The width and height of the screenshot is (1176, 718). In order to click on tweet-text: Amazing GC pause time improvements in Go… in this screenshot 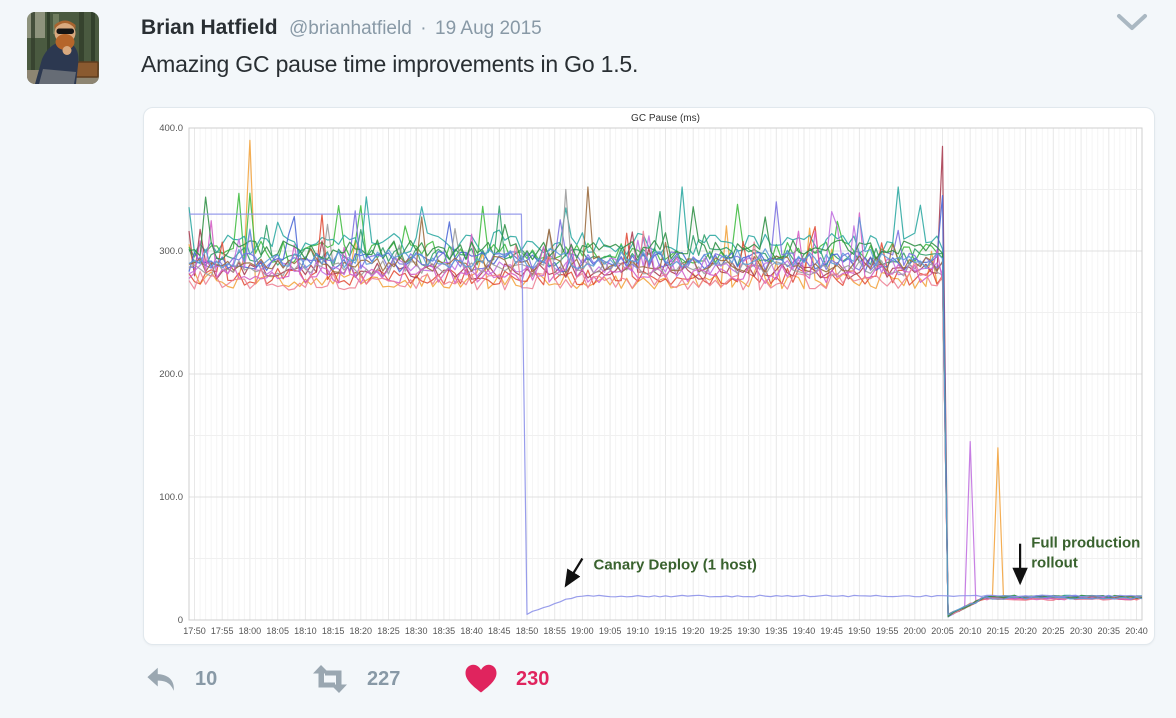, I will do `click(390, 64)`.